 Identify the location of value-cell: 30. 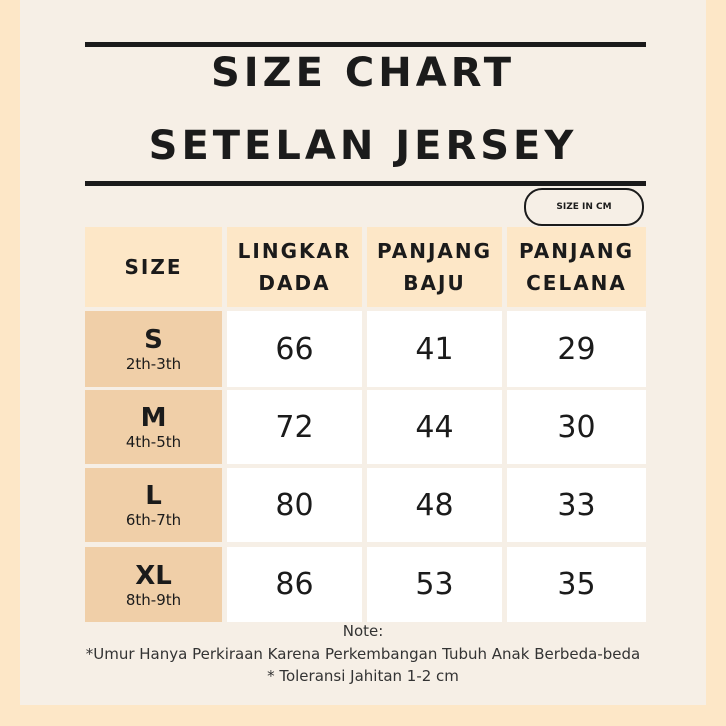
(576, 427).